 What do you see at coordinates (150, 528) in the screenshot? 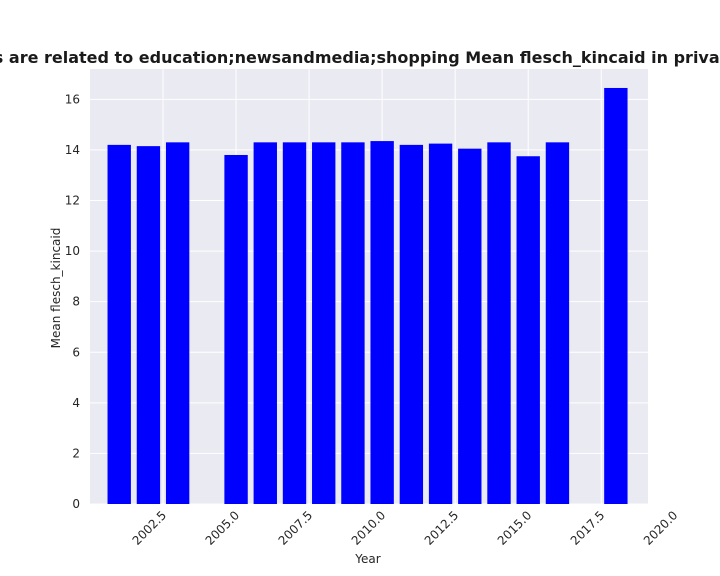
I see `x-tick-label: 2002.5` at bounding box center [150, 528].